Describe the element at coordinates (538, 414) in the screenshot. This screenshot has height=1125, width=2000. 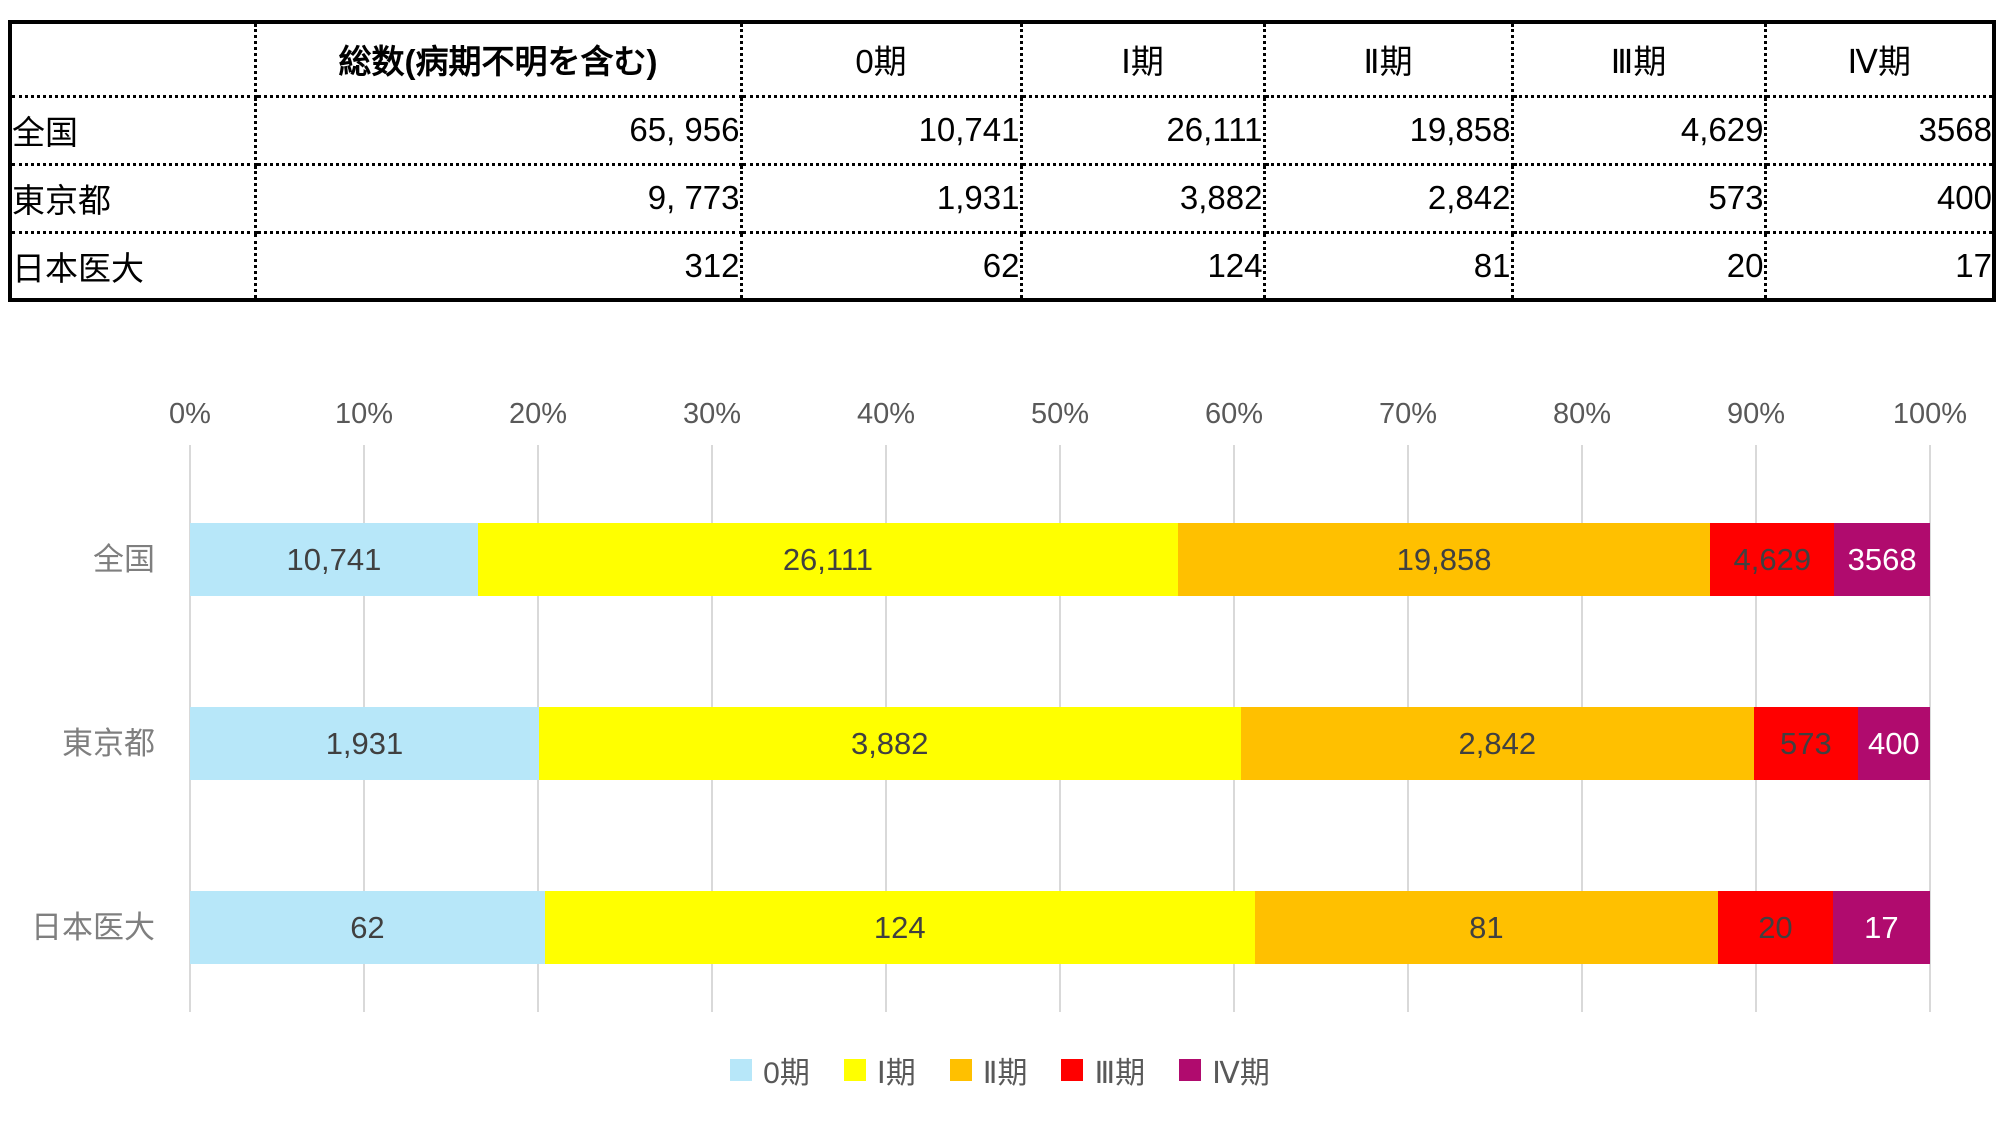
I see `axis-tick-label: 20%` at that location.